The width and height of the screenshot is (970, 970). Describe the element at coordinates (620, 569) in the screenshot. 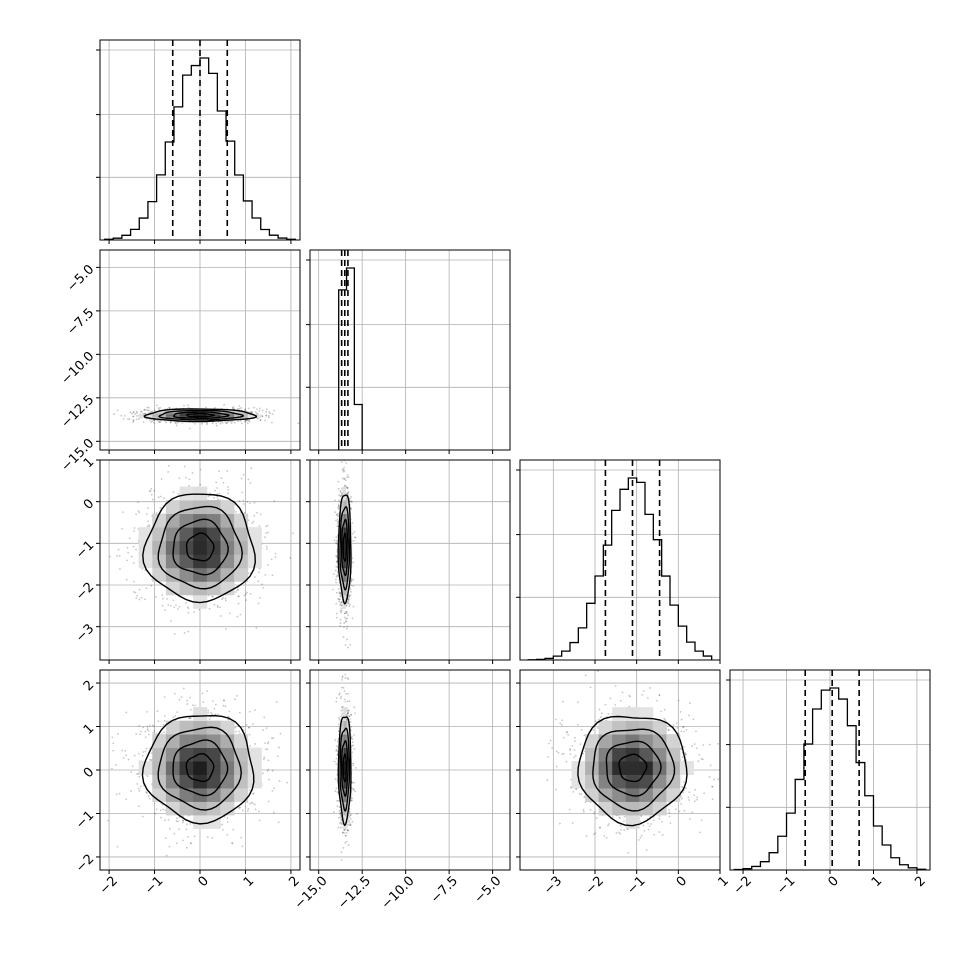

I see `histogram-step` at that location.